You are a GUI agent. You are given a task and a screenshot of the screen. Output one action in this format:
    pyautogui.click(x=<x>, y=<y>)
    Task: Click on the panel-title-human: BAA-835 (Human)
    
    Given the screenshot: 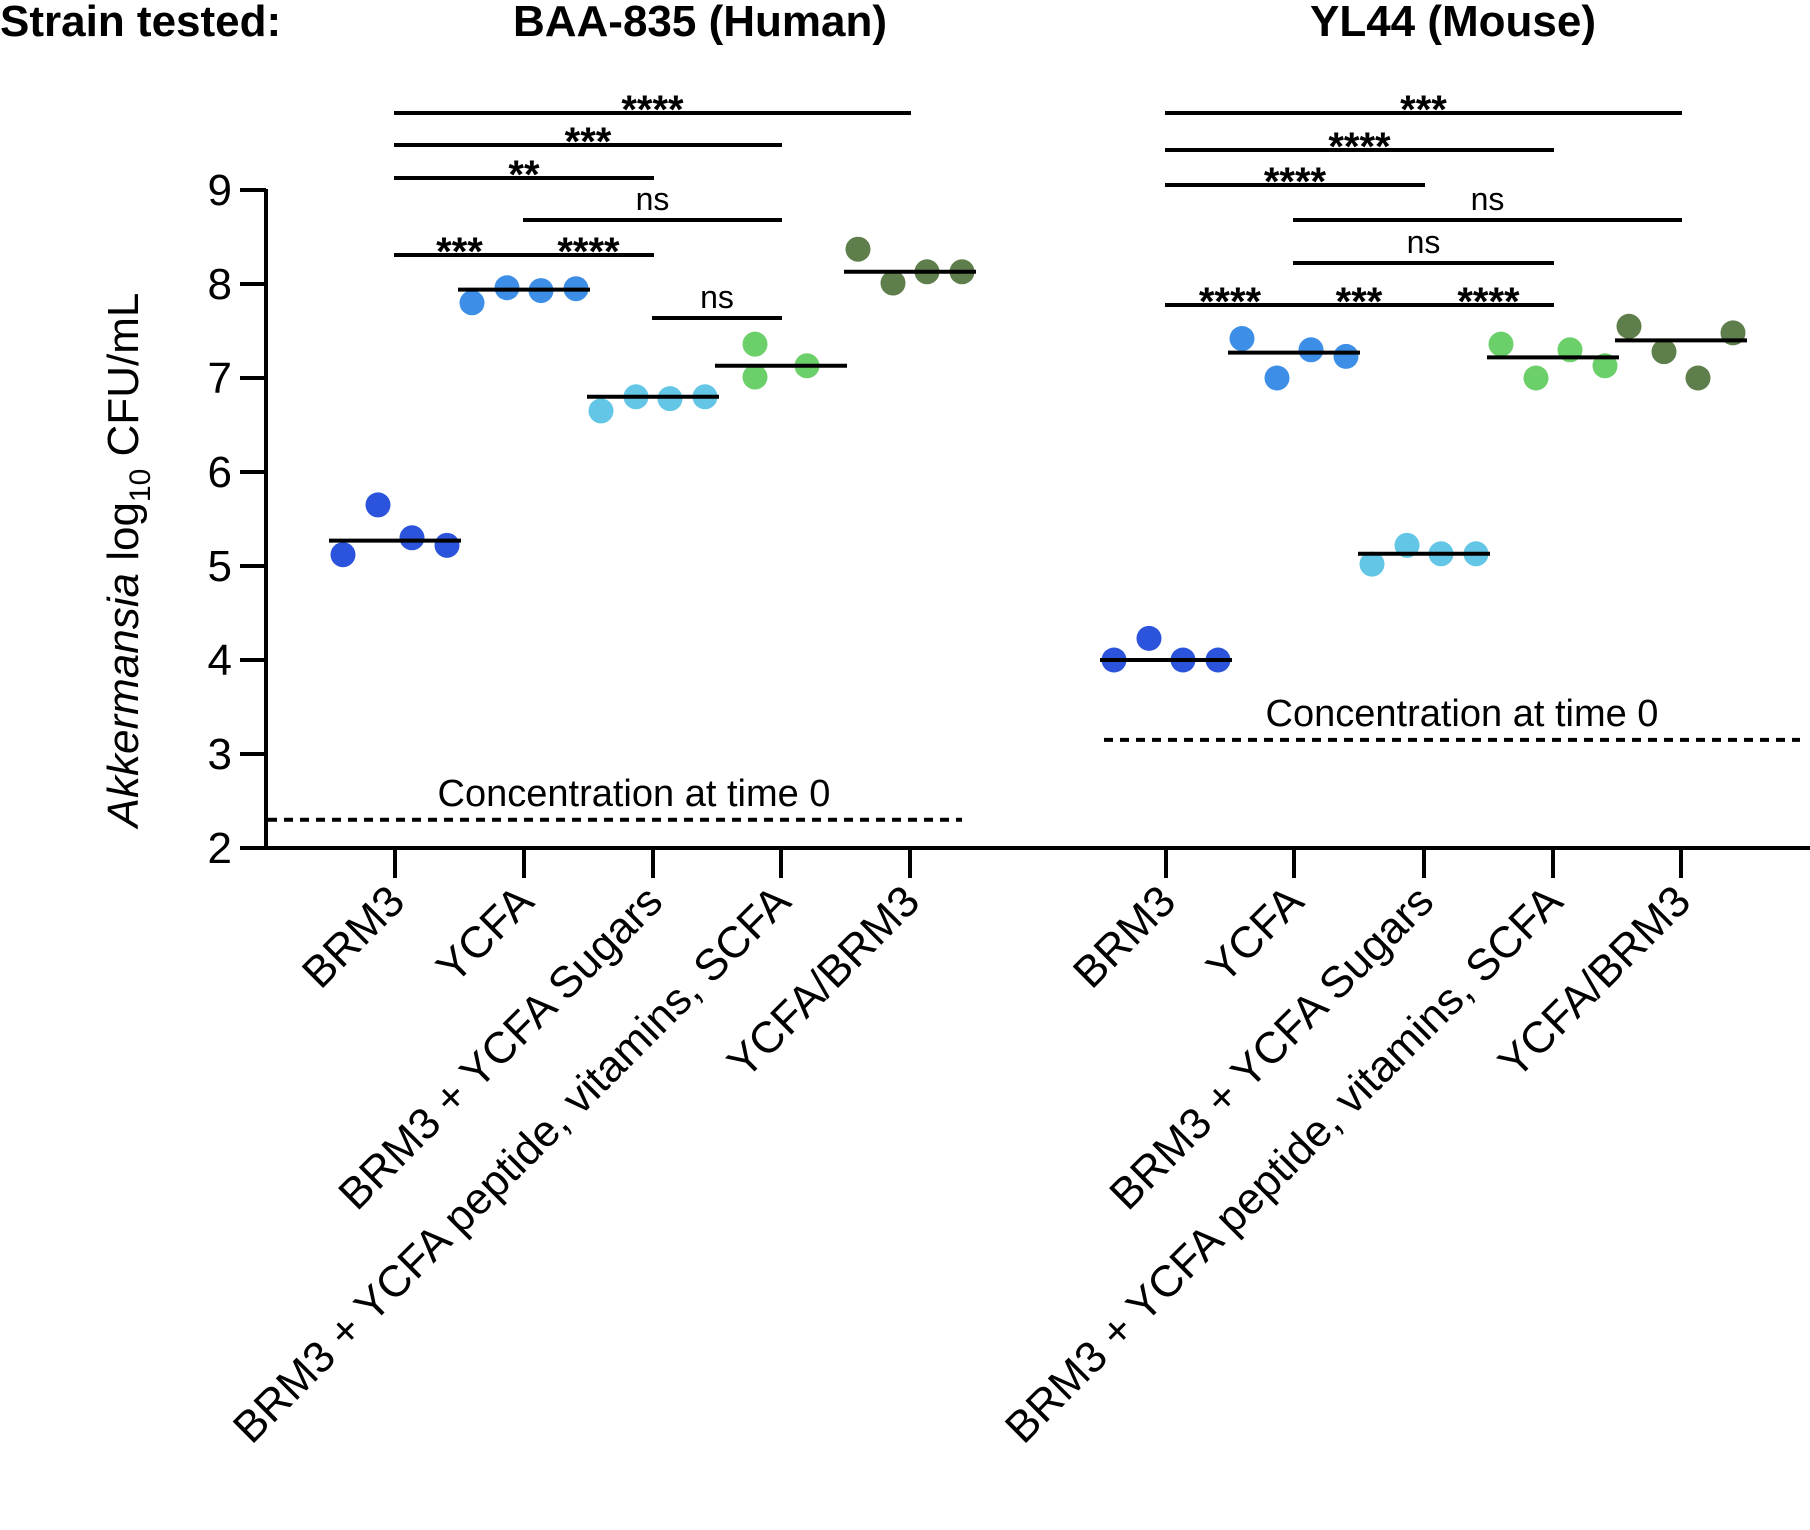 What is the action you would take?
    pyautogui.click(x=700, y=23)
    